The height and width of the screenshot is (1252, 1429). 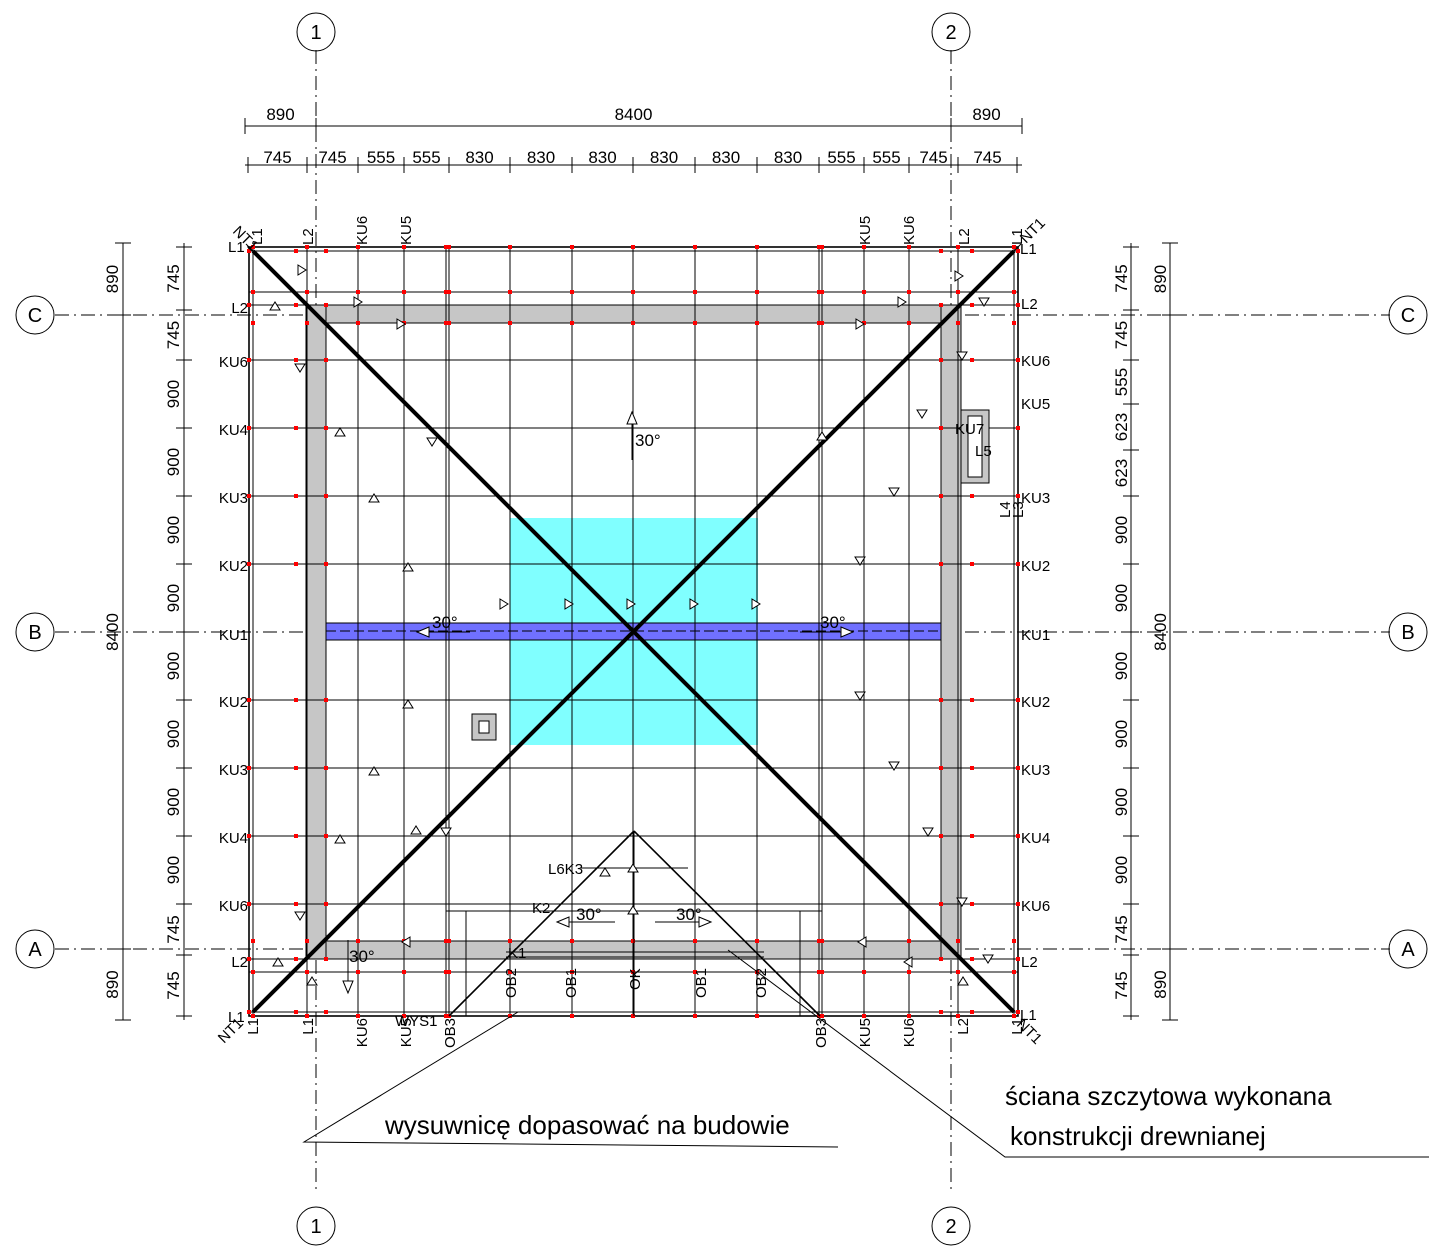 I want to click on angle-label-left: 30°, so click(x=445, y=622).